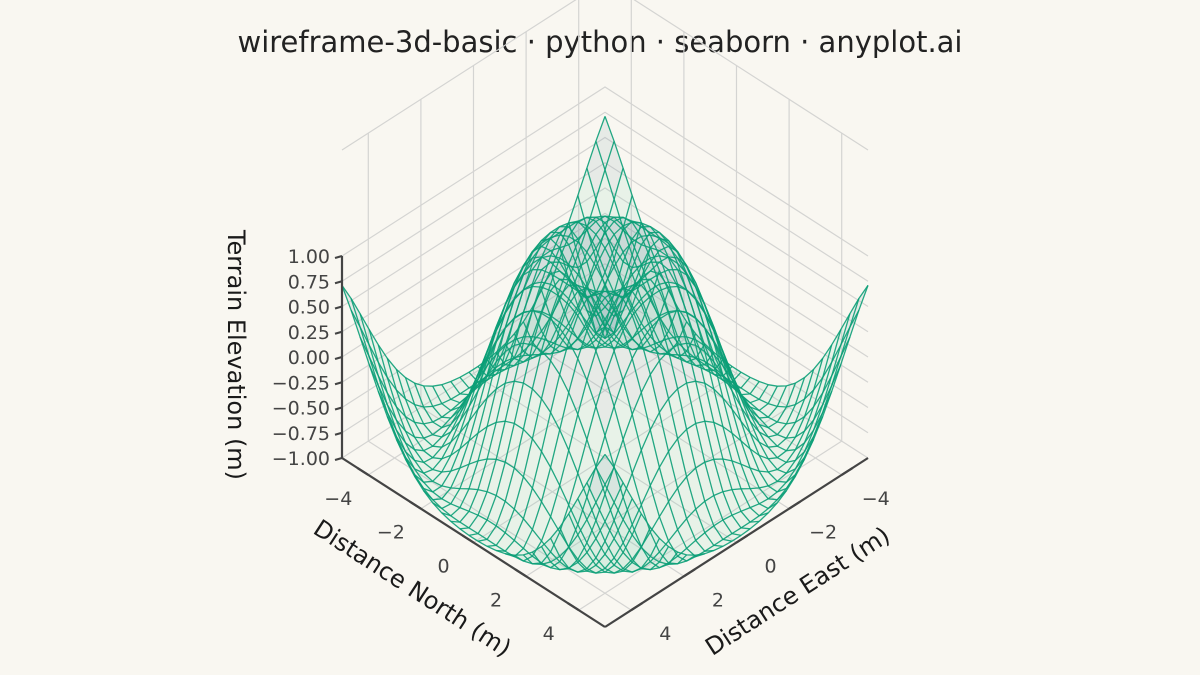 This screenshot has width=1200, height=675. I want to click on pane-edge, so click(605, 75).